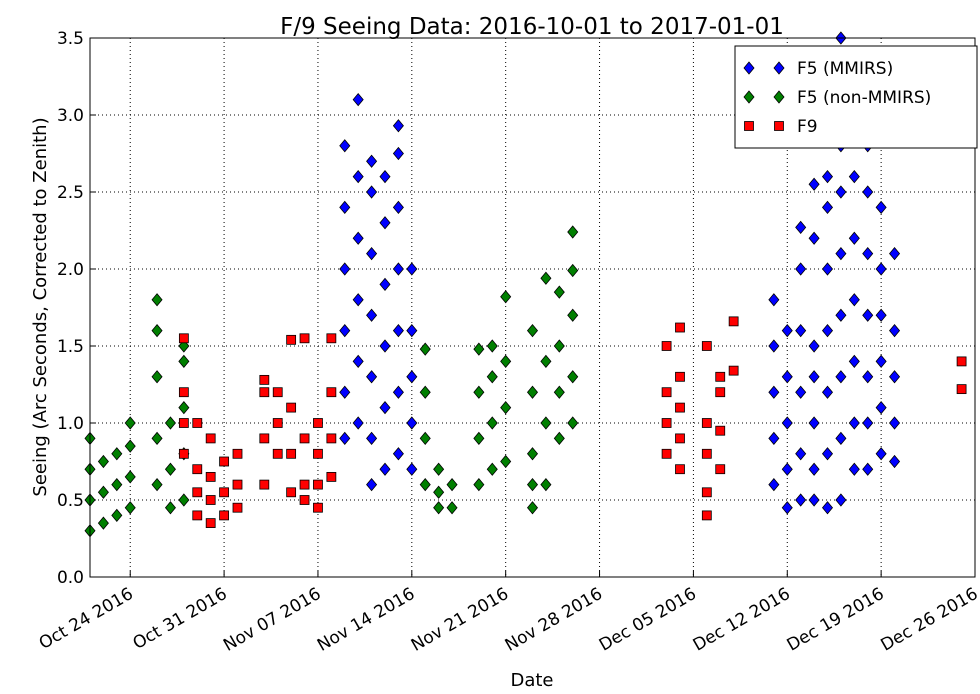 The width and height of the screenshot is (980, 694). What do you see at coordinates (864, 98) in the screenshot?
I see `legend-label: F5 (non-MMIRS)` at bounding box center [864, 98].